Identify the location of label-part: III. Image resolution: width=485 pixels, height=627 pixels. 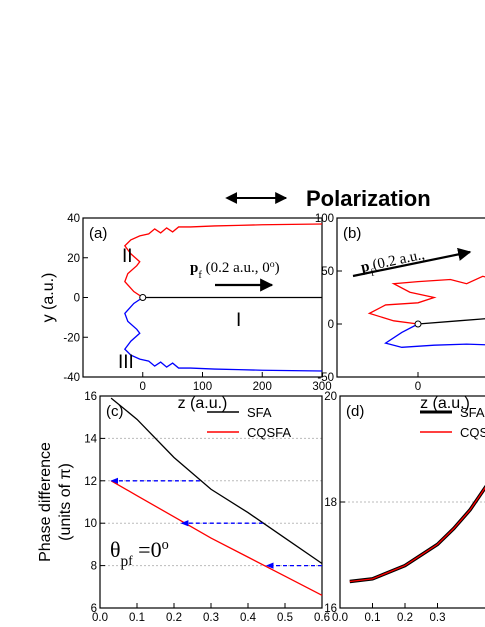
(126, 362).